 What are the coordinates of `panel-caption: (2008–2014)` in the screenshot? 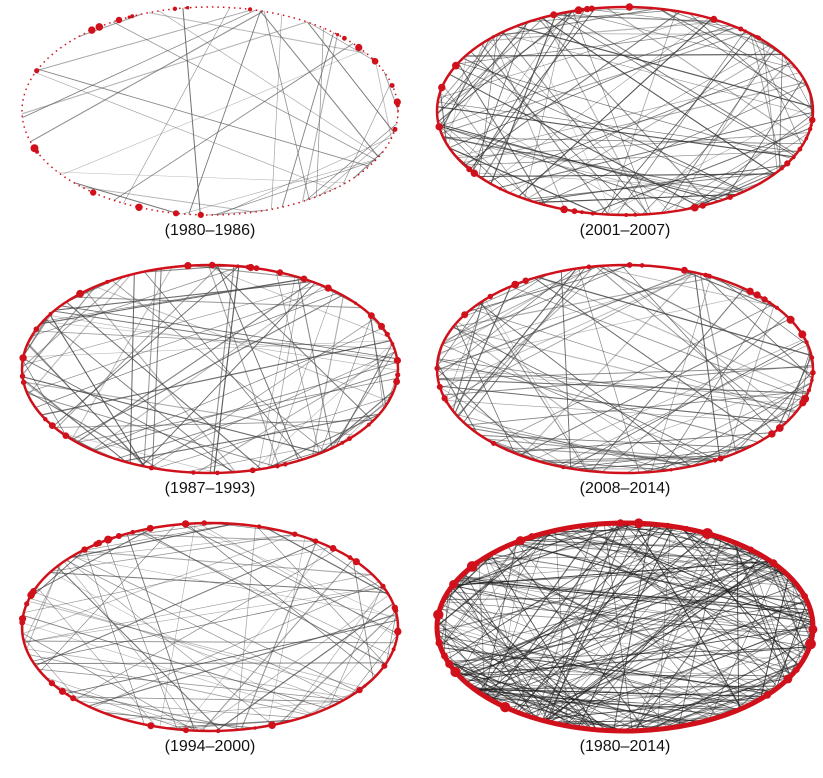 It's located at (625, 488).